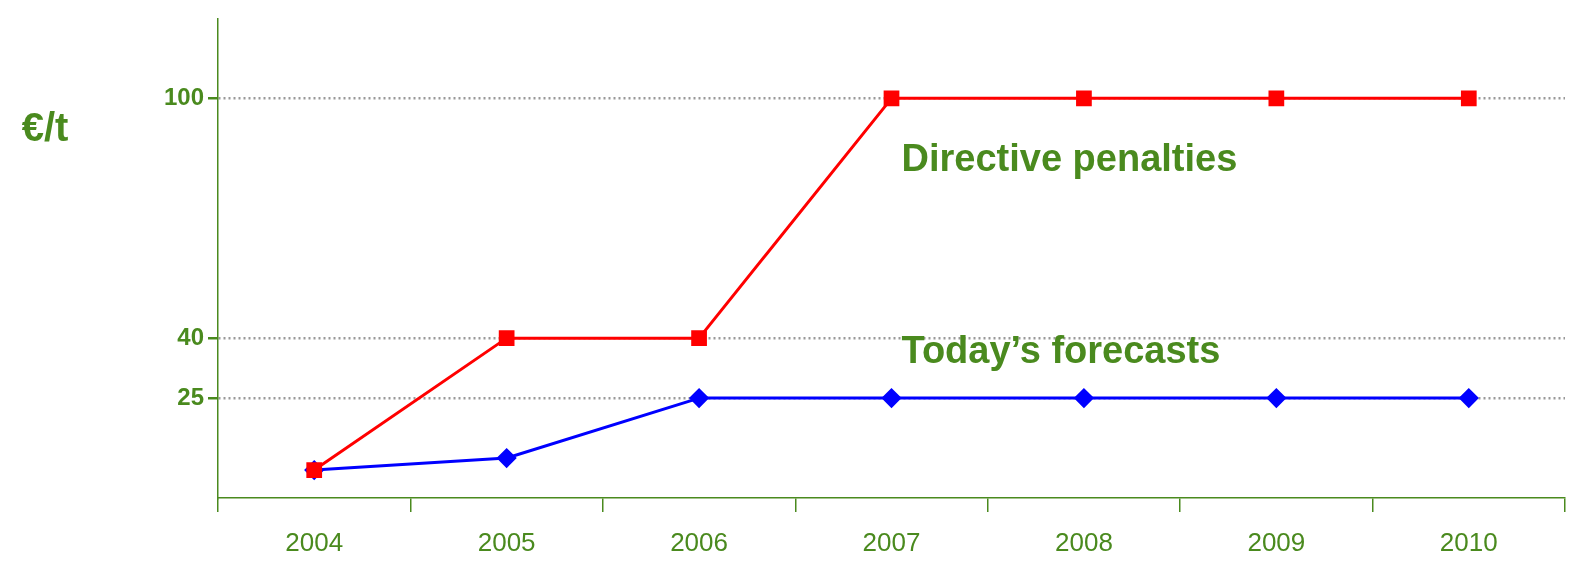  Describe the element at coordinates (1061, 349) in the screenshot. I see `series-label: Today’s forecasts` at that location.